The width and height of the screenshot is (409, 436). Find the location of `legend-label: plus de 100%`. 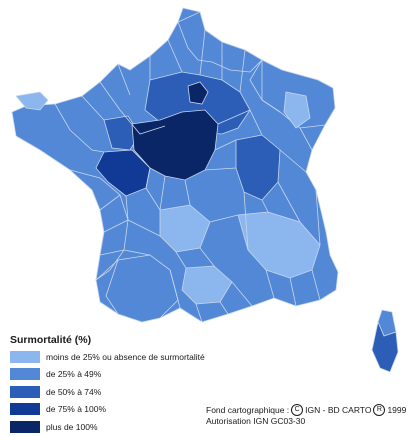

legend-label: plus de 100% is located at coordinates (72, 426).